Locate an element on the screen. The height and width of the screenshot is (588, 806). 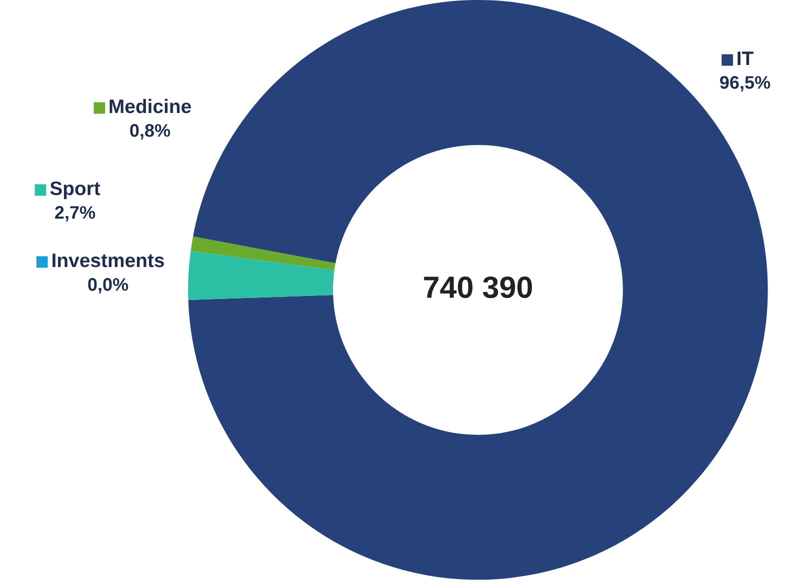
legend-label: Medicine is located at coordinates (150, 106).